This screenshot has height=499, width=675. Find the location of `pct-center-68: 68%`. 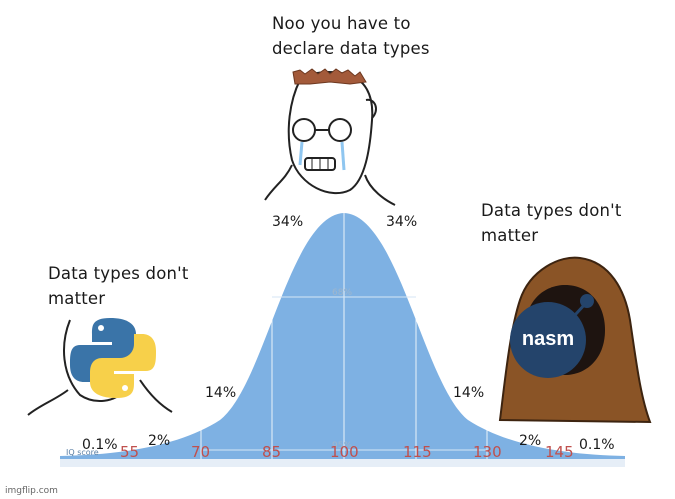

pct-center-68: 68% is located at coordinates (342, 293).